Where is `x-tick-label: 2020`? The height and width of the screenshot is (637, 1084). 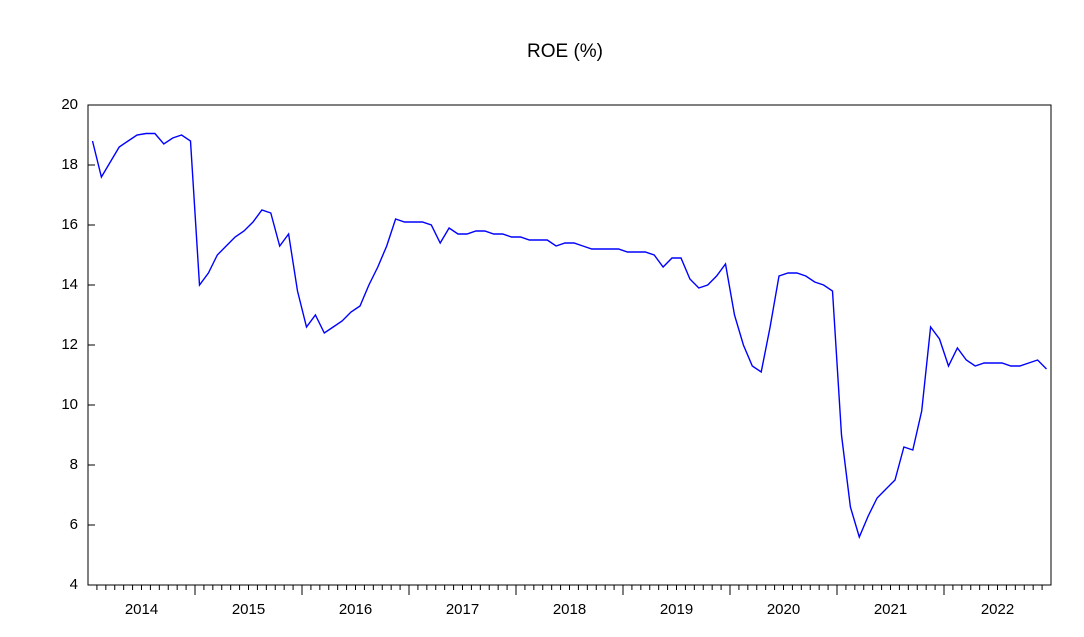 x-tick-label: 2020 is located at coordinates (783, 609).